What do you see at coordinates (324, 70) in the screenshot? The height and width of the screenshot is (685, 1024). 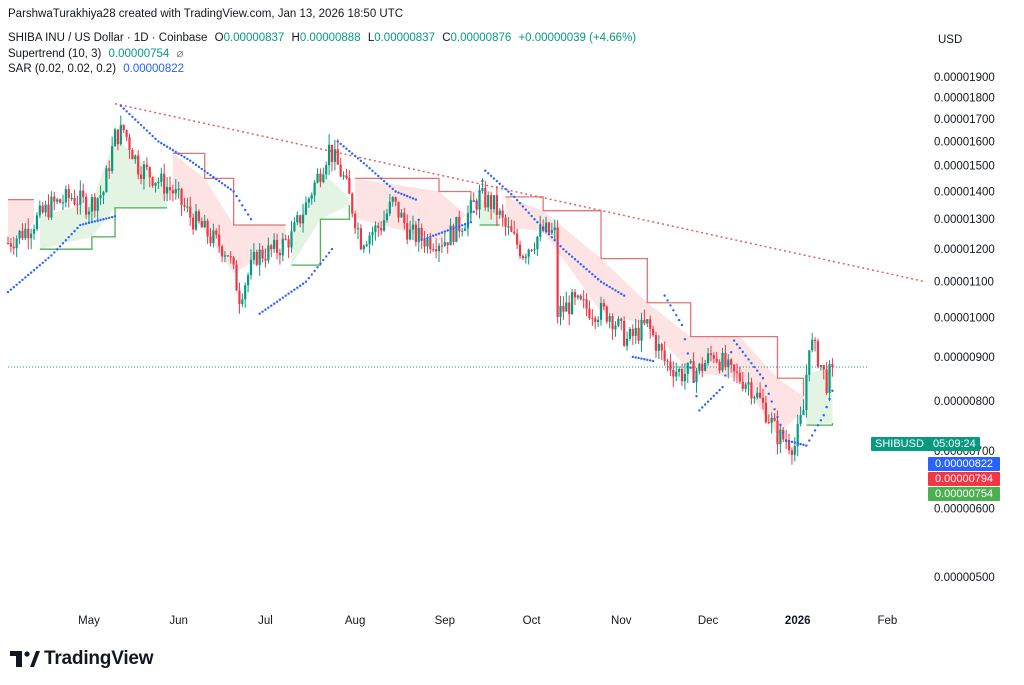 I see `legend-sar-row: SAR (0.02, 0.02, 0.2) 0.00000822` at bounding box center [324, 70].